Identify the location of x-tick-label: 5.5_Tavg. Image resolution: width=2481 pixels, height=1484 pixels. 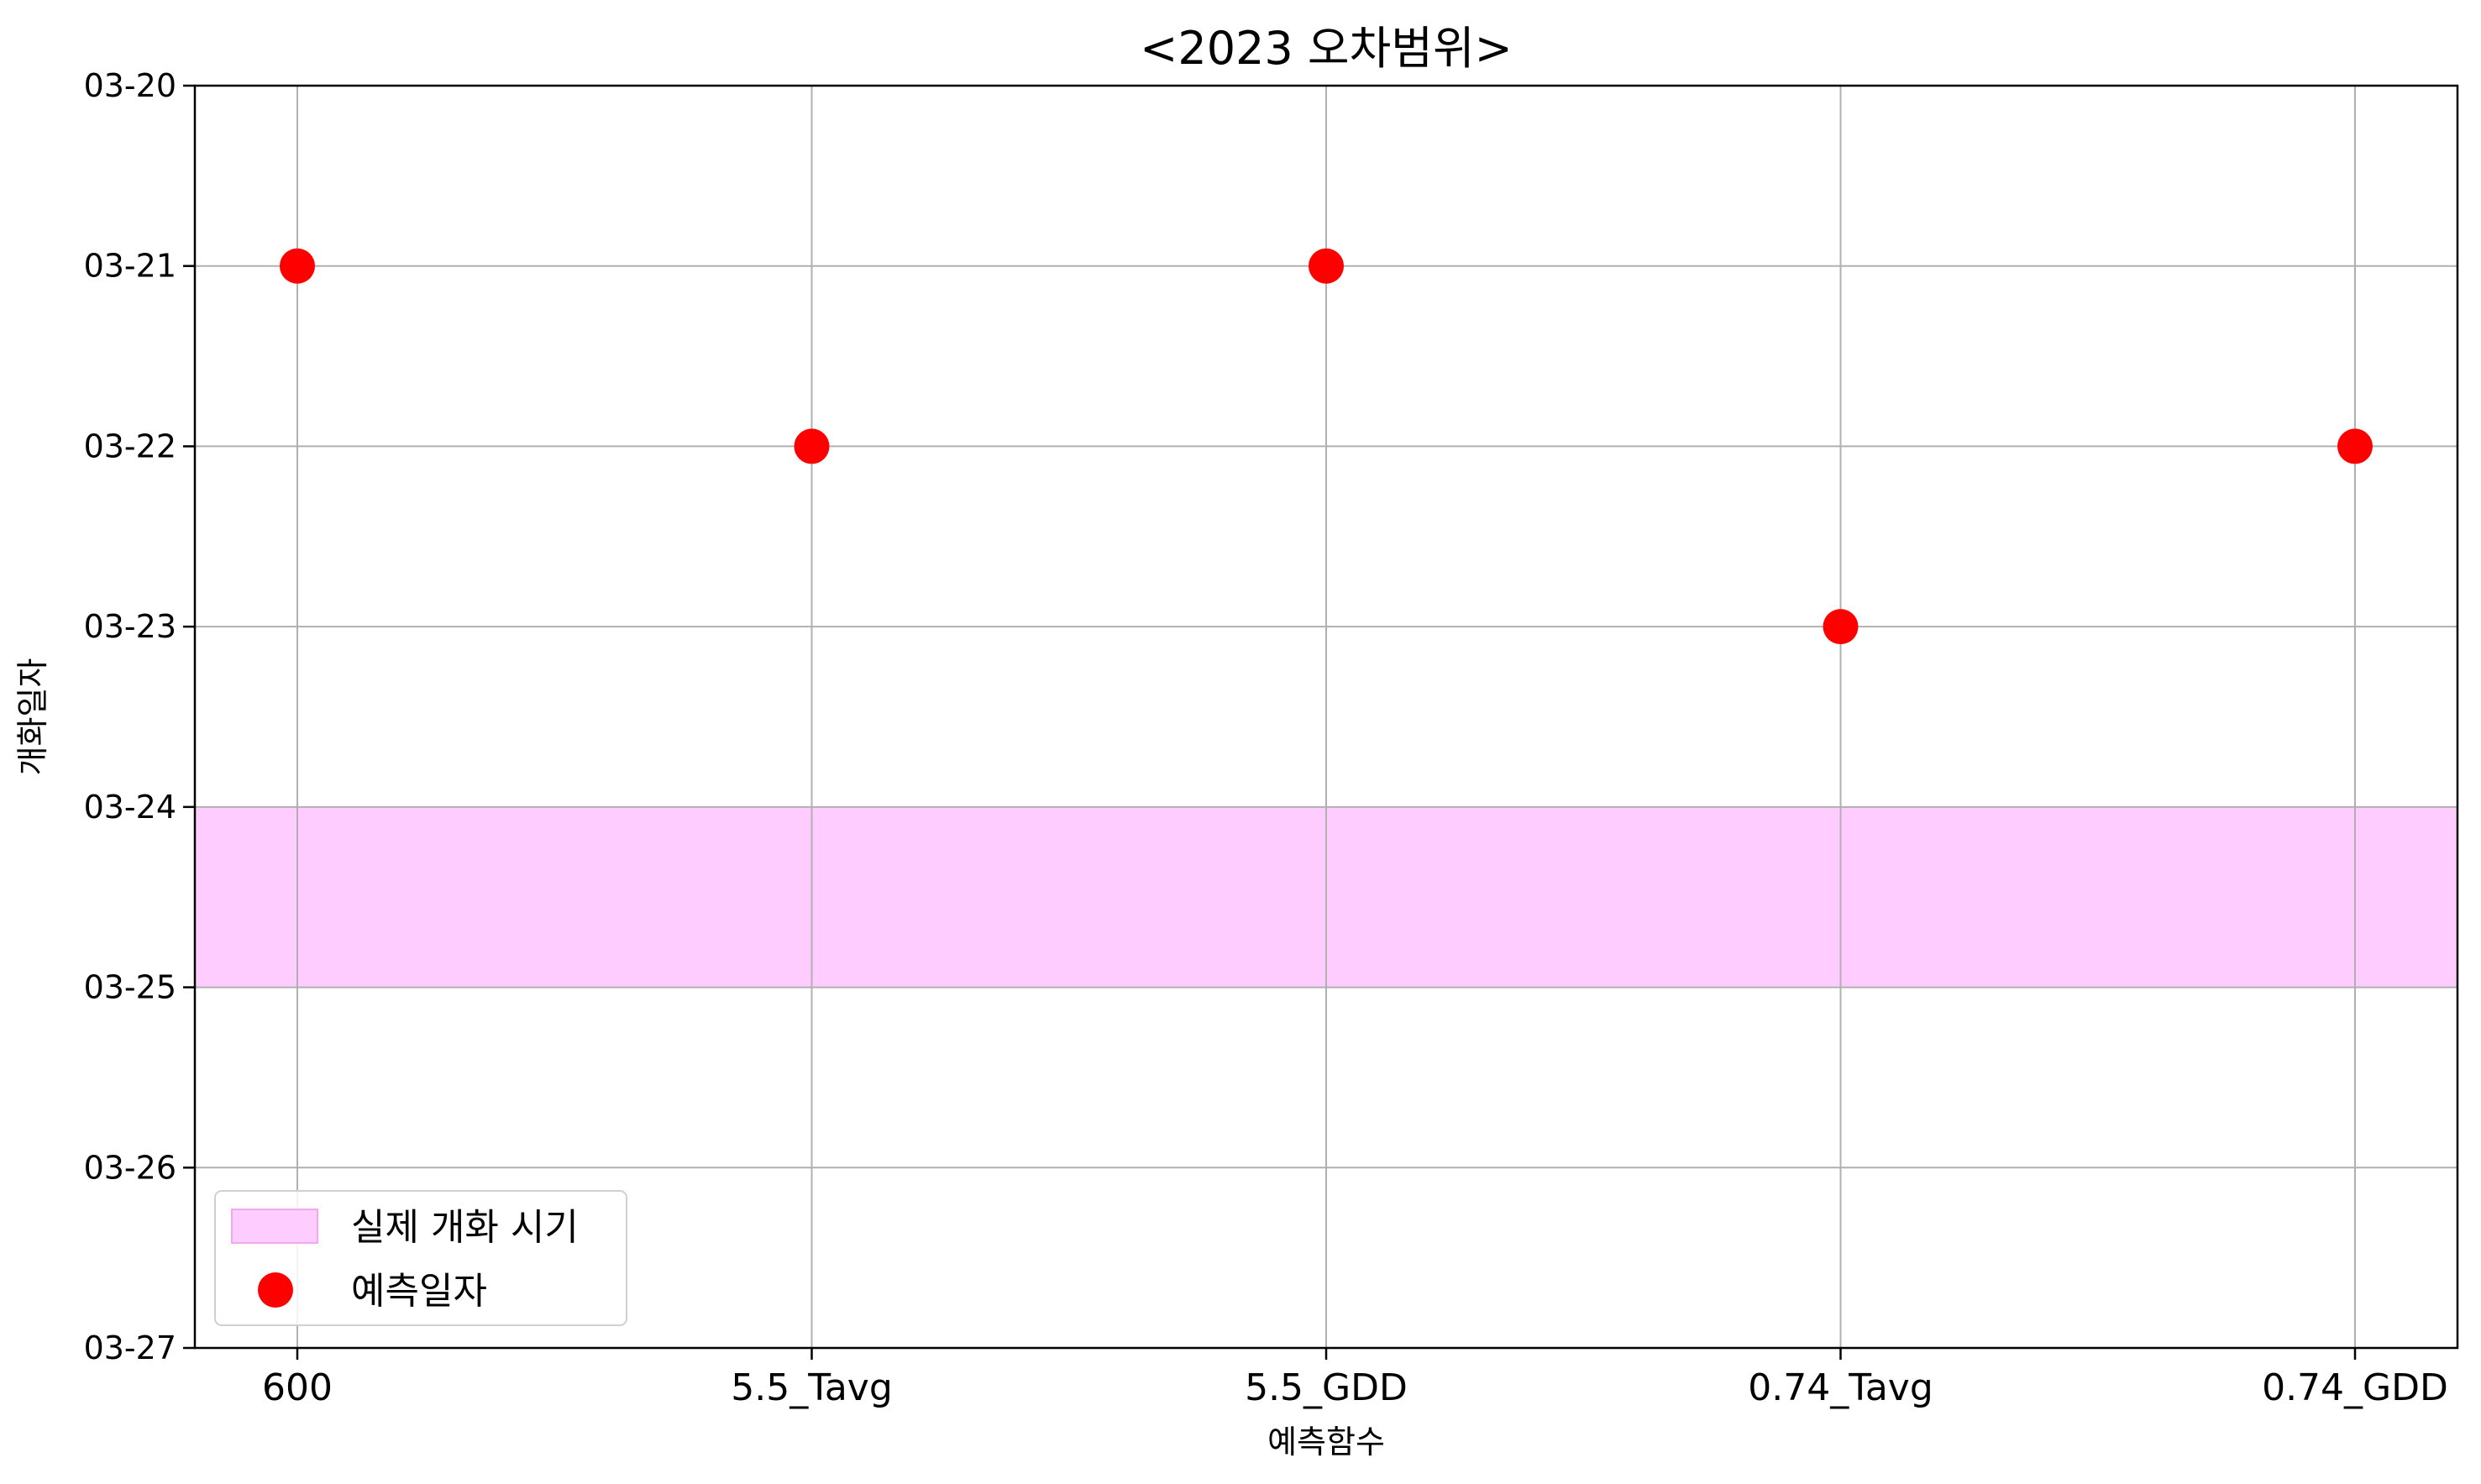
(812, 1388).